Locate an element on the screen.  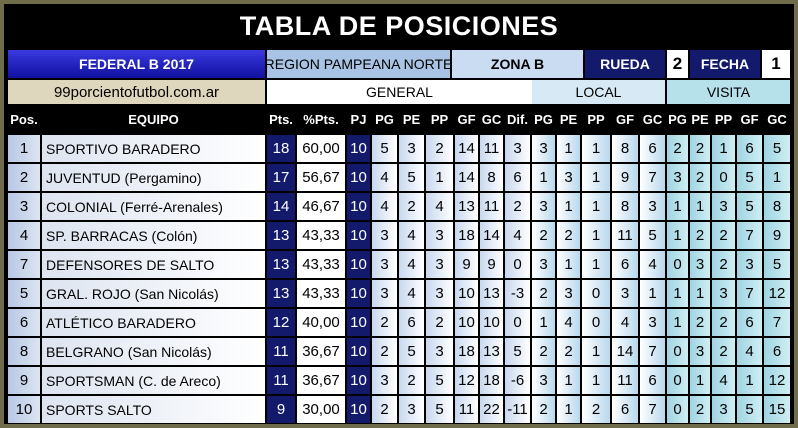
cell-away-gf: 4 is located at coordinates (749, 351).